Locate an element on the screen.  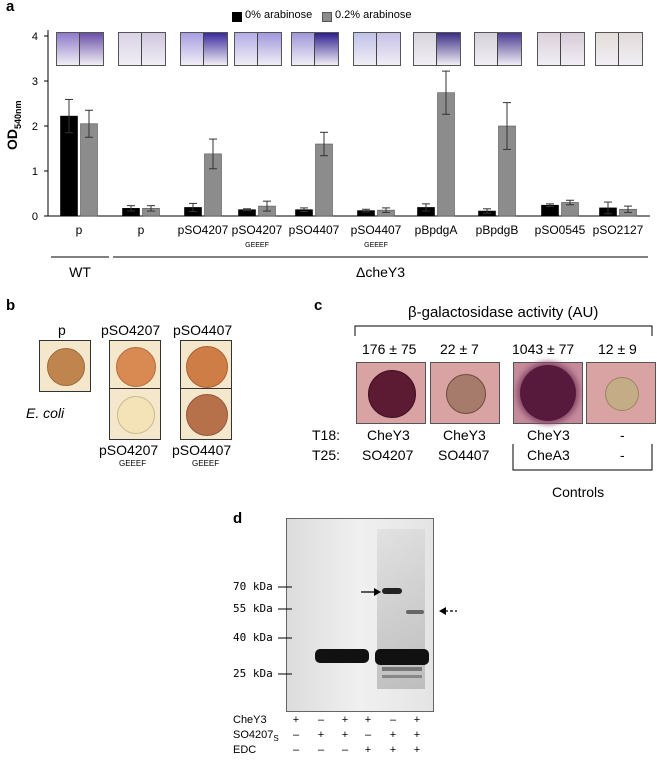
legend-label-1: 0.2% arabinose is located at coordinates (373, 15).